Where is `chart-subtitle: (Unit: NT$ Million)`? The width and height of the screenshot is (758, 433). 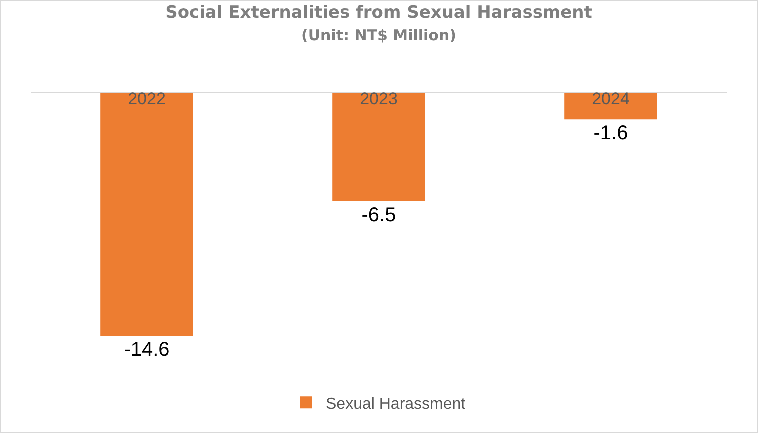 chart-subtitle: (Unit: NT$ Million) is located at coordinates (379, 35).